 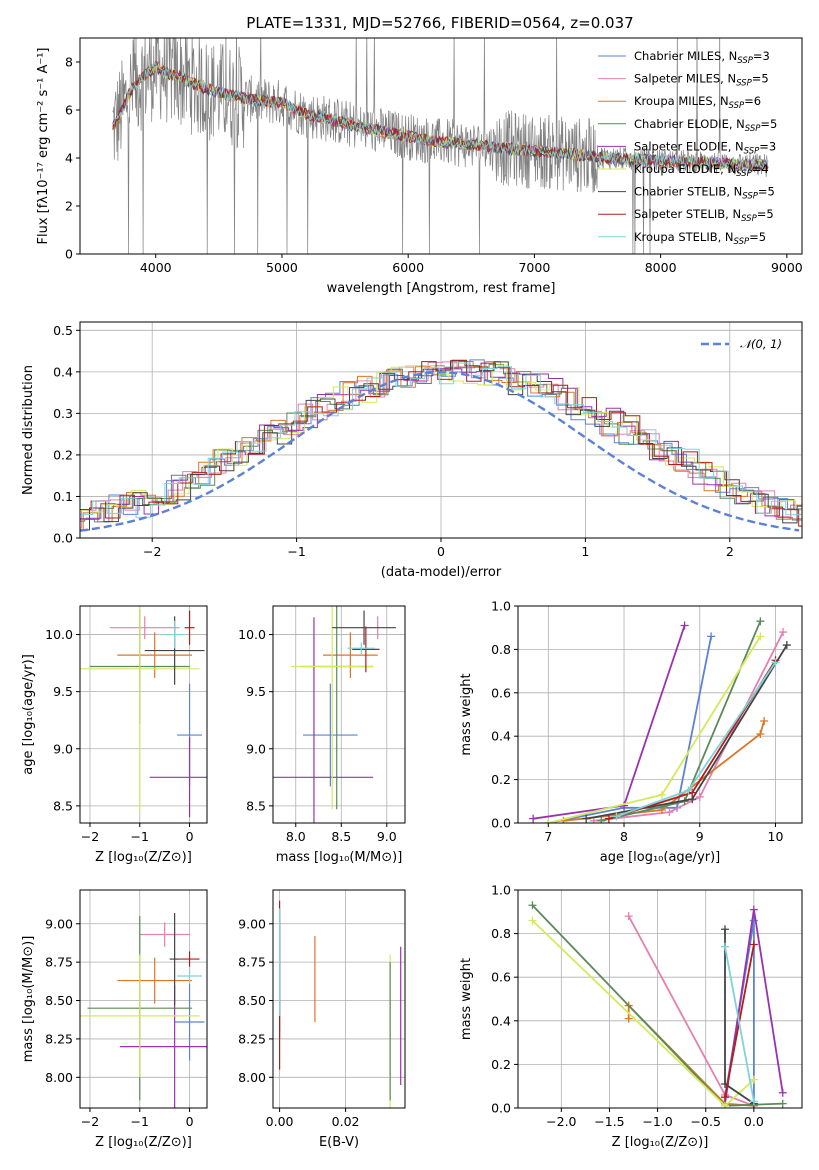 What do you see at coordinates (624, 836) in the screenshot?
I see `x-tick-label: 8` at bounding box center [624, 836].